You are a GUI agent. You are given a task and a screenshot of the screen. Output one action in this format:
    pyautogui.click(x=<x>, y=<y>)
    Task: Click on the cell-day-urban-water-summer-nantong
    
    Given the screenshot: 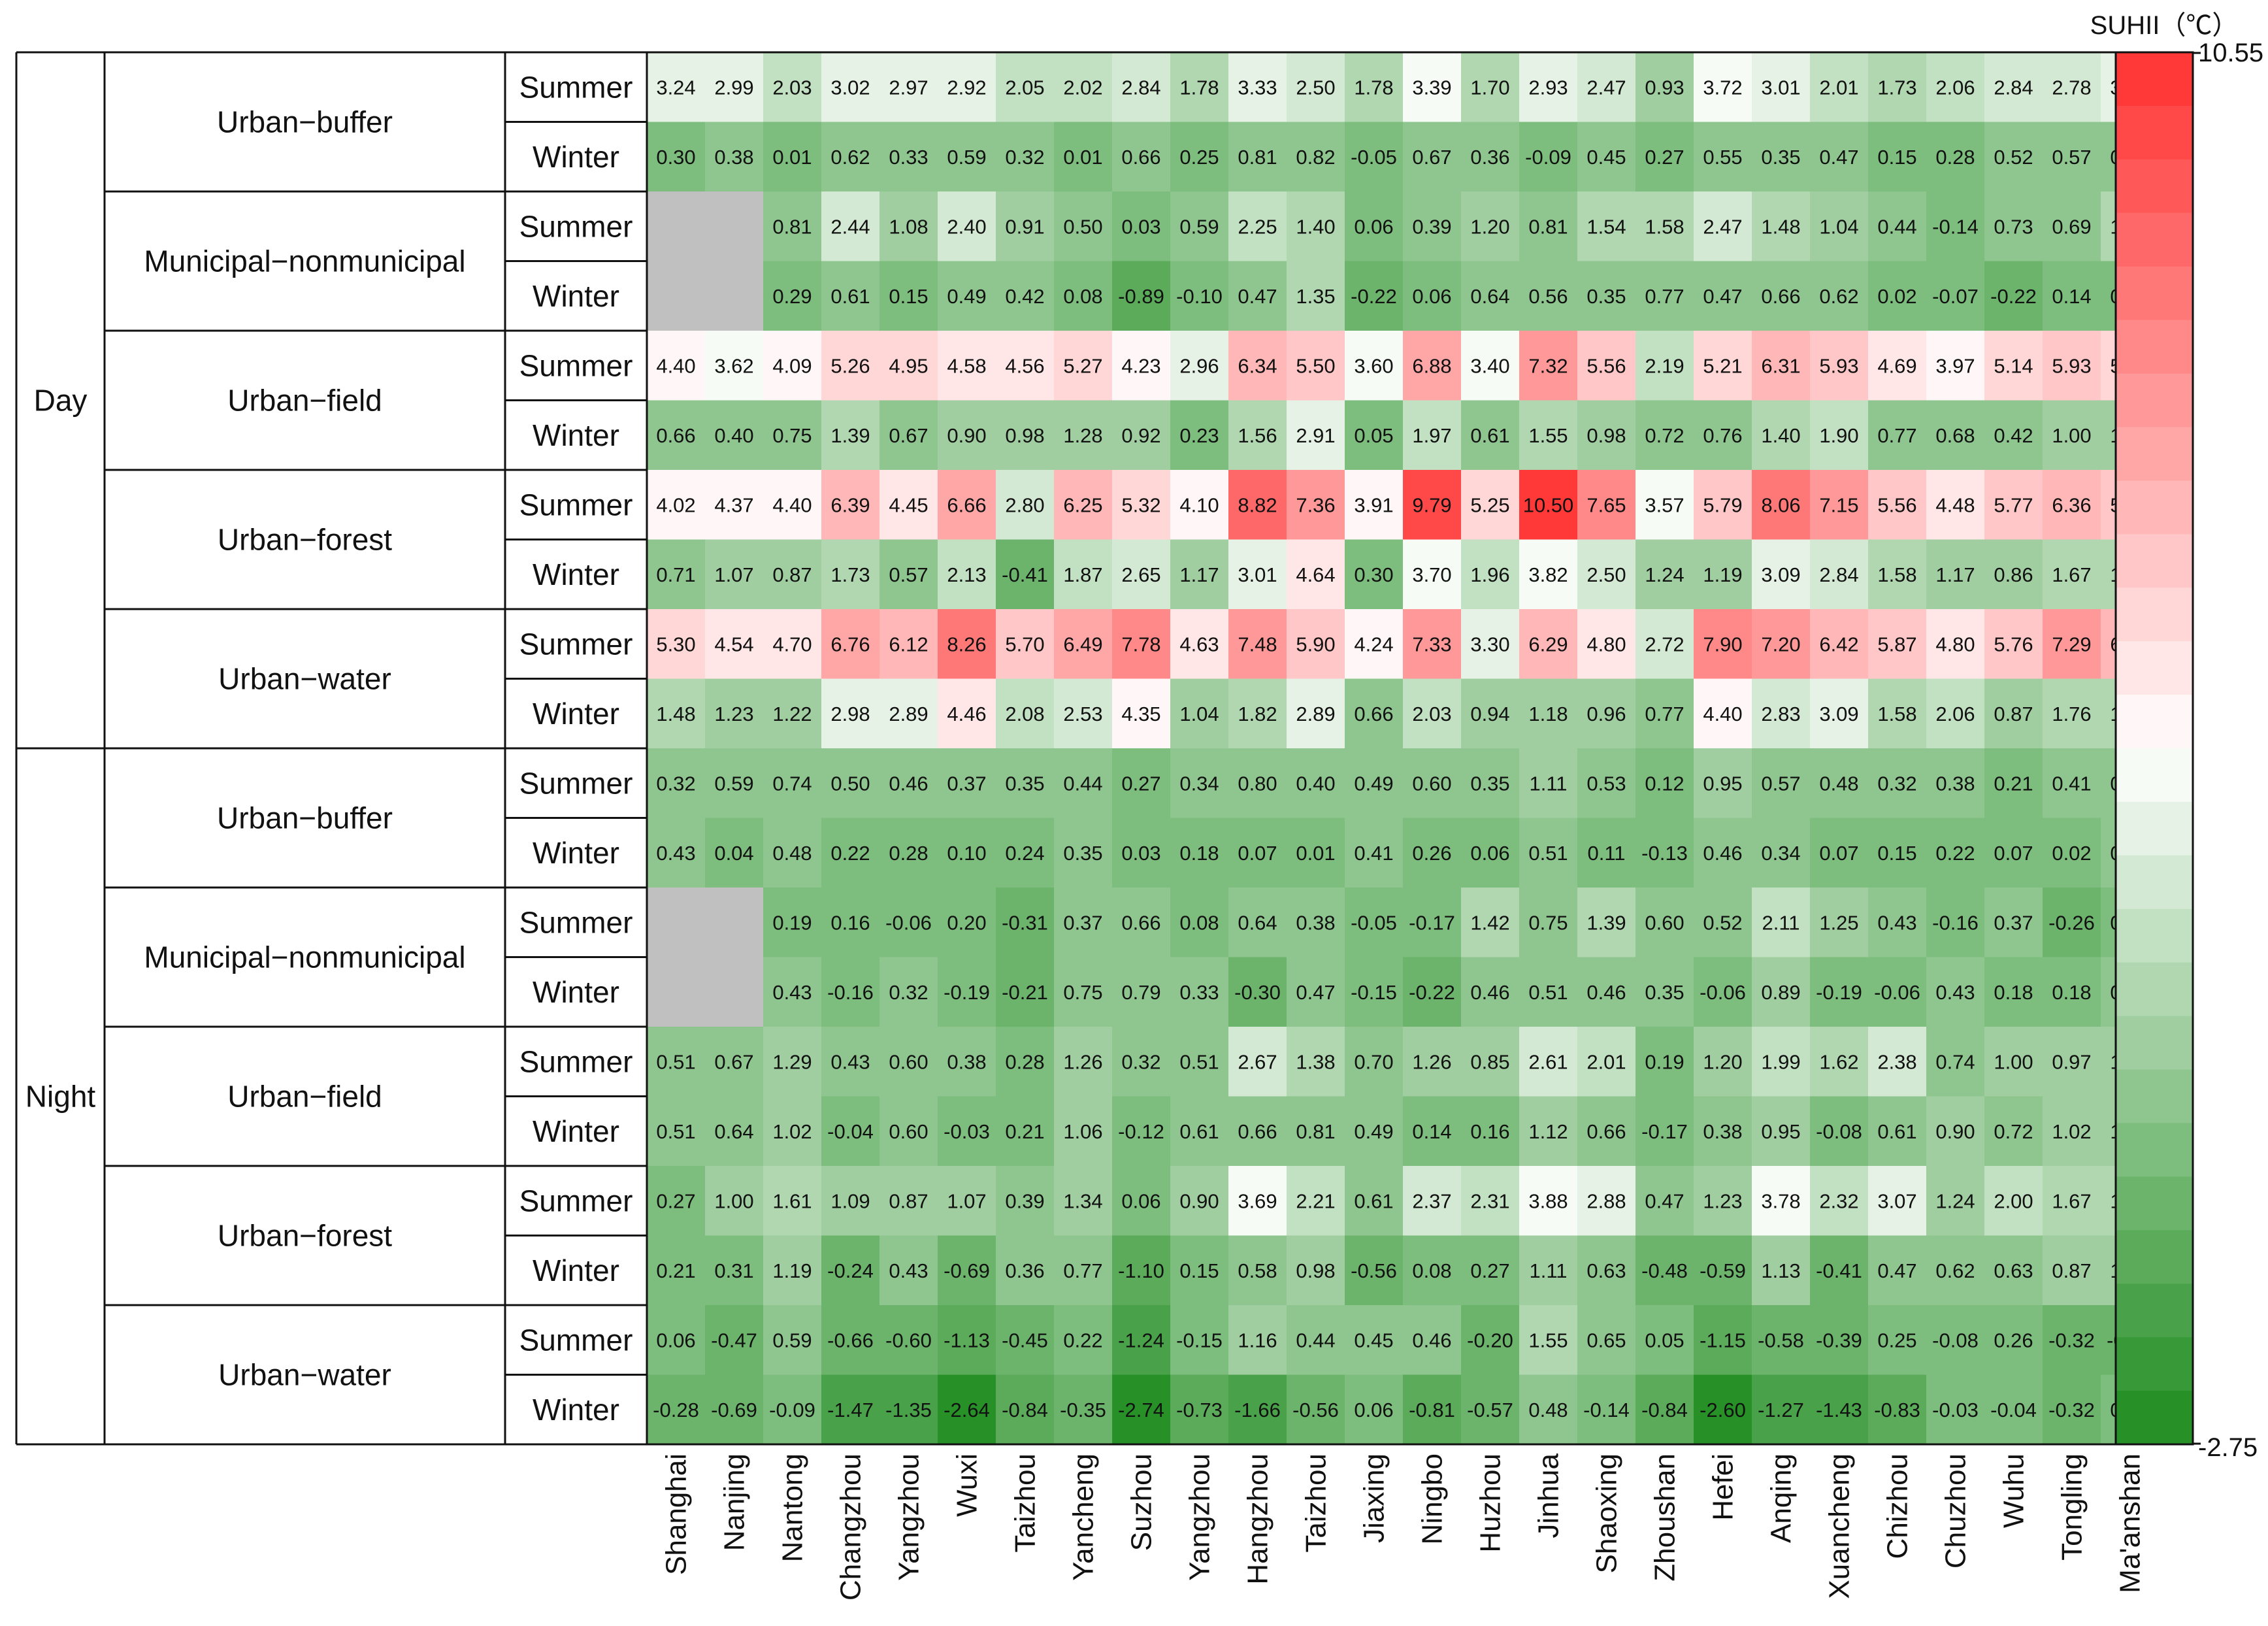 What is the action you would take?
    pyautogui.click(x=792, y=644)
    